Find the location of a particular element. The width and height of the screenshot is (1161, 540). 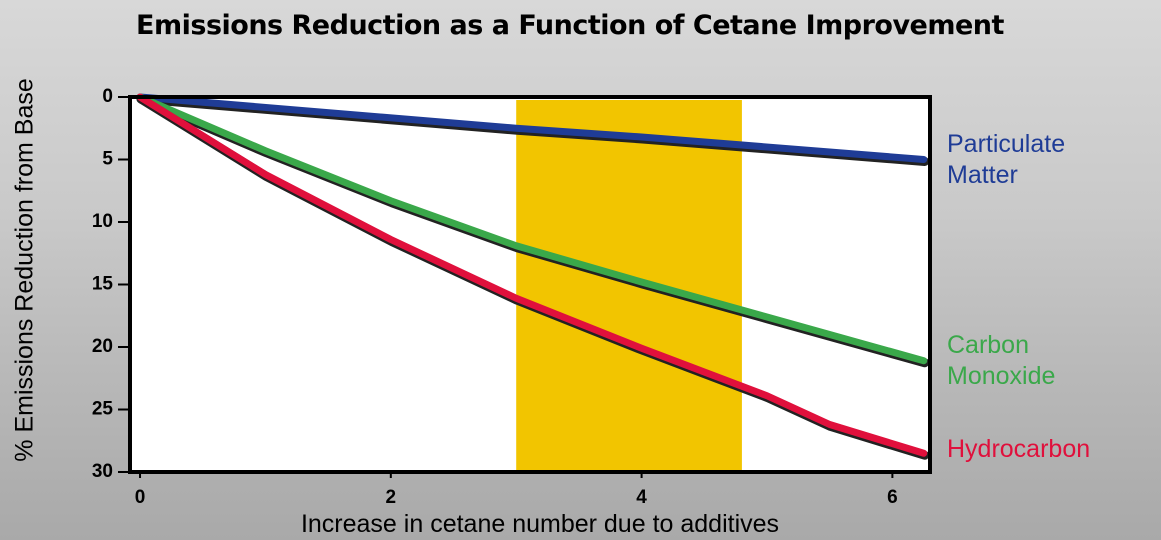

y-tick-label: 30 is located at coordinates (102, 471).